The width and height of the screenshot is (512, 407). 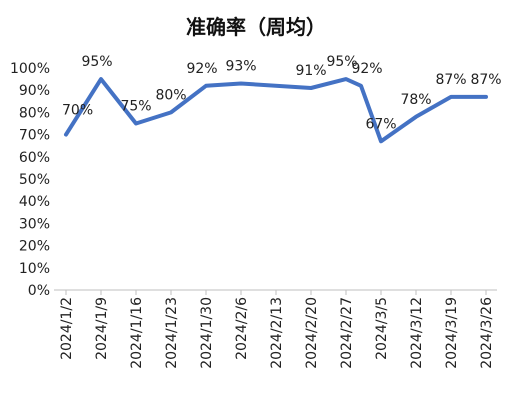 I want to click on x-tick-label: 2024/1/23, so click(x=172, y=333).